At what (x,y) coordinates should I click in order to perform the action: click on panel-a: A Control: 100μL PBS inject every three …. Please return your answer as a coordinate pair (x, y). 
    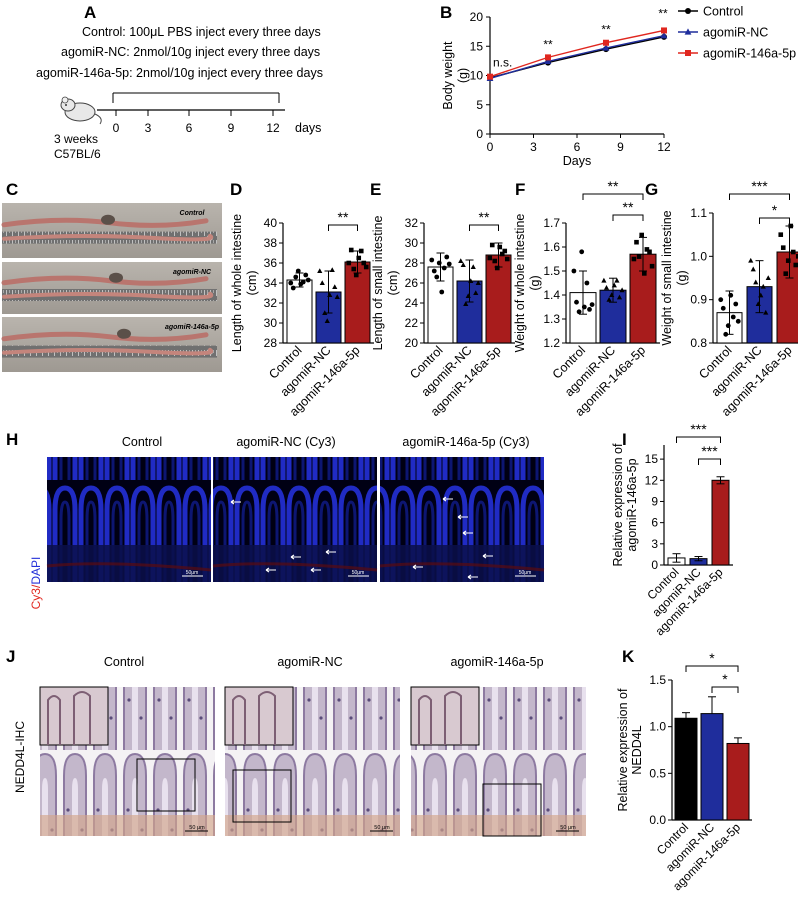
    Looking at the image, I should click on (179, 82).